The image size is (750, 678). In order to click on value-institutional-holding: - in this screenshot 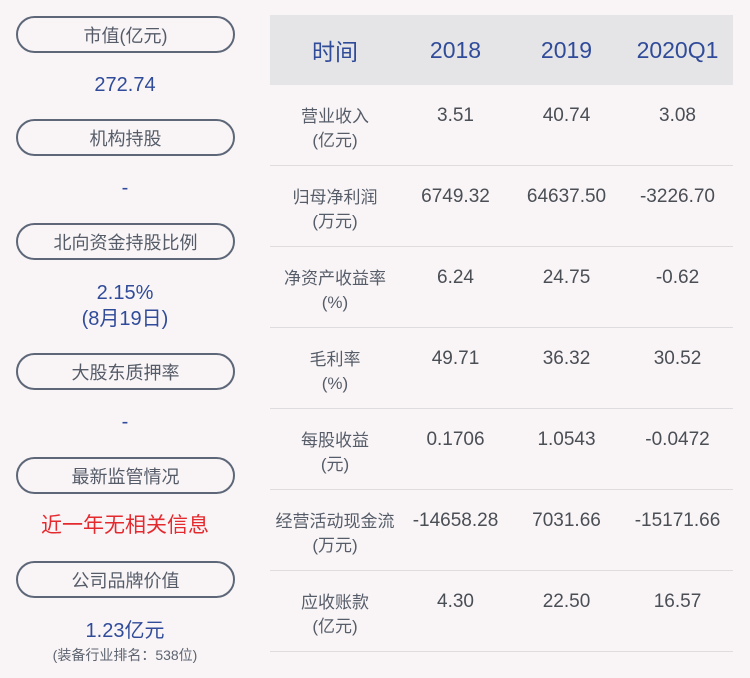, I will do `click(125, 188)`.